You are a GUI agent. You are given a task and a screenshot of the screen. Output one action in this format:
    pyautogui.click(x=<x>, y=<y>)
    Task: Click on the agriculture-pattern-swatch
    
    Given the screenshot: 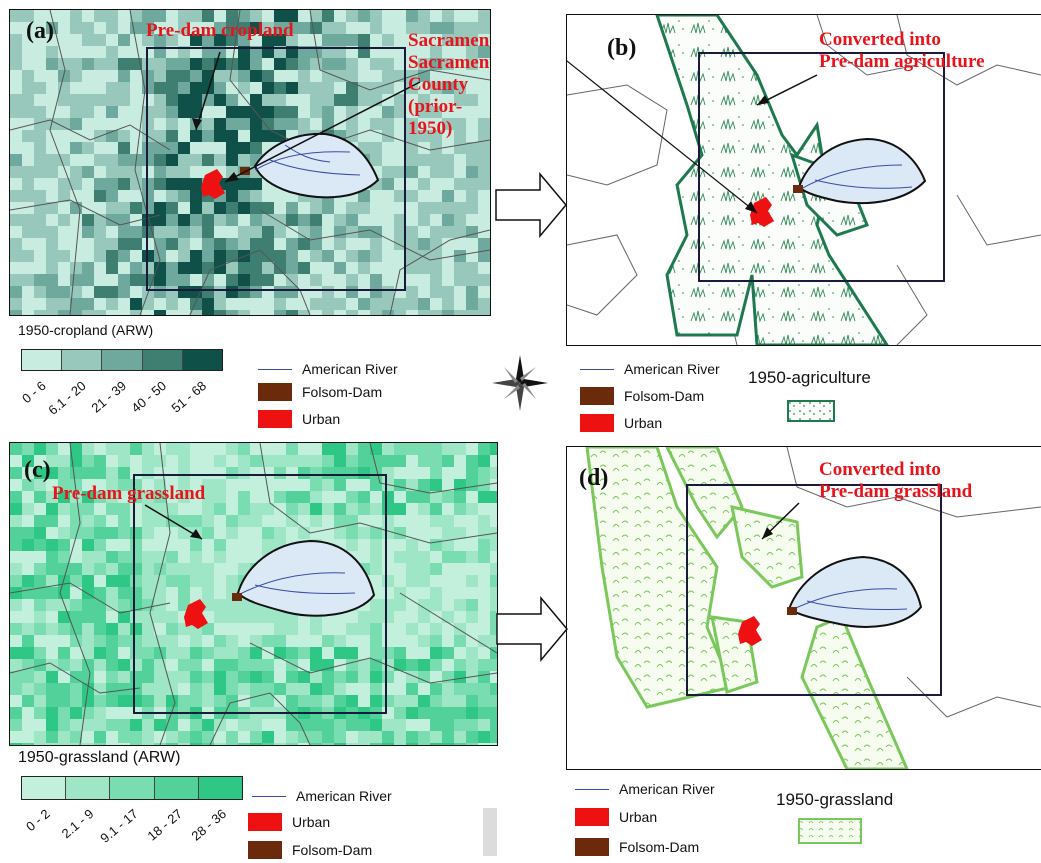 What is the action you would take?
    pyautogui.click(x=811, y=411)
    